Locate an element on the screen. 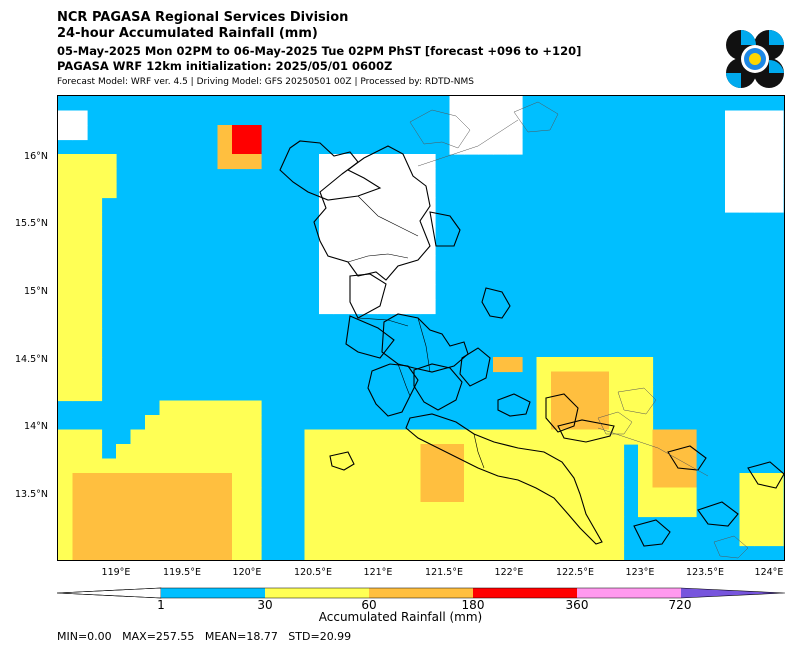 The height and width of the screenshot is (656, 801). province-borders is located at coordinates (416, 332).